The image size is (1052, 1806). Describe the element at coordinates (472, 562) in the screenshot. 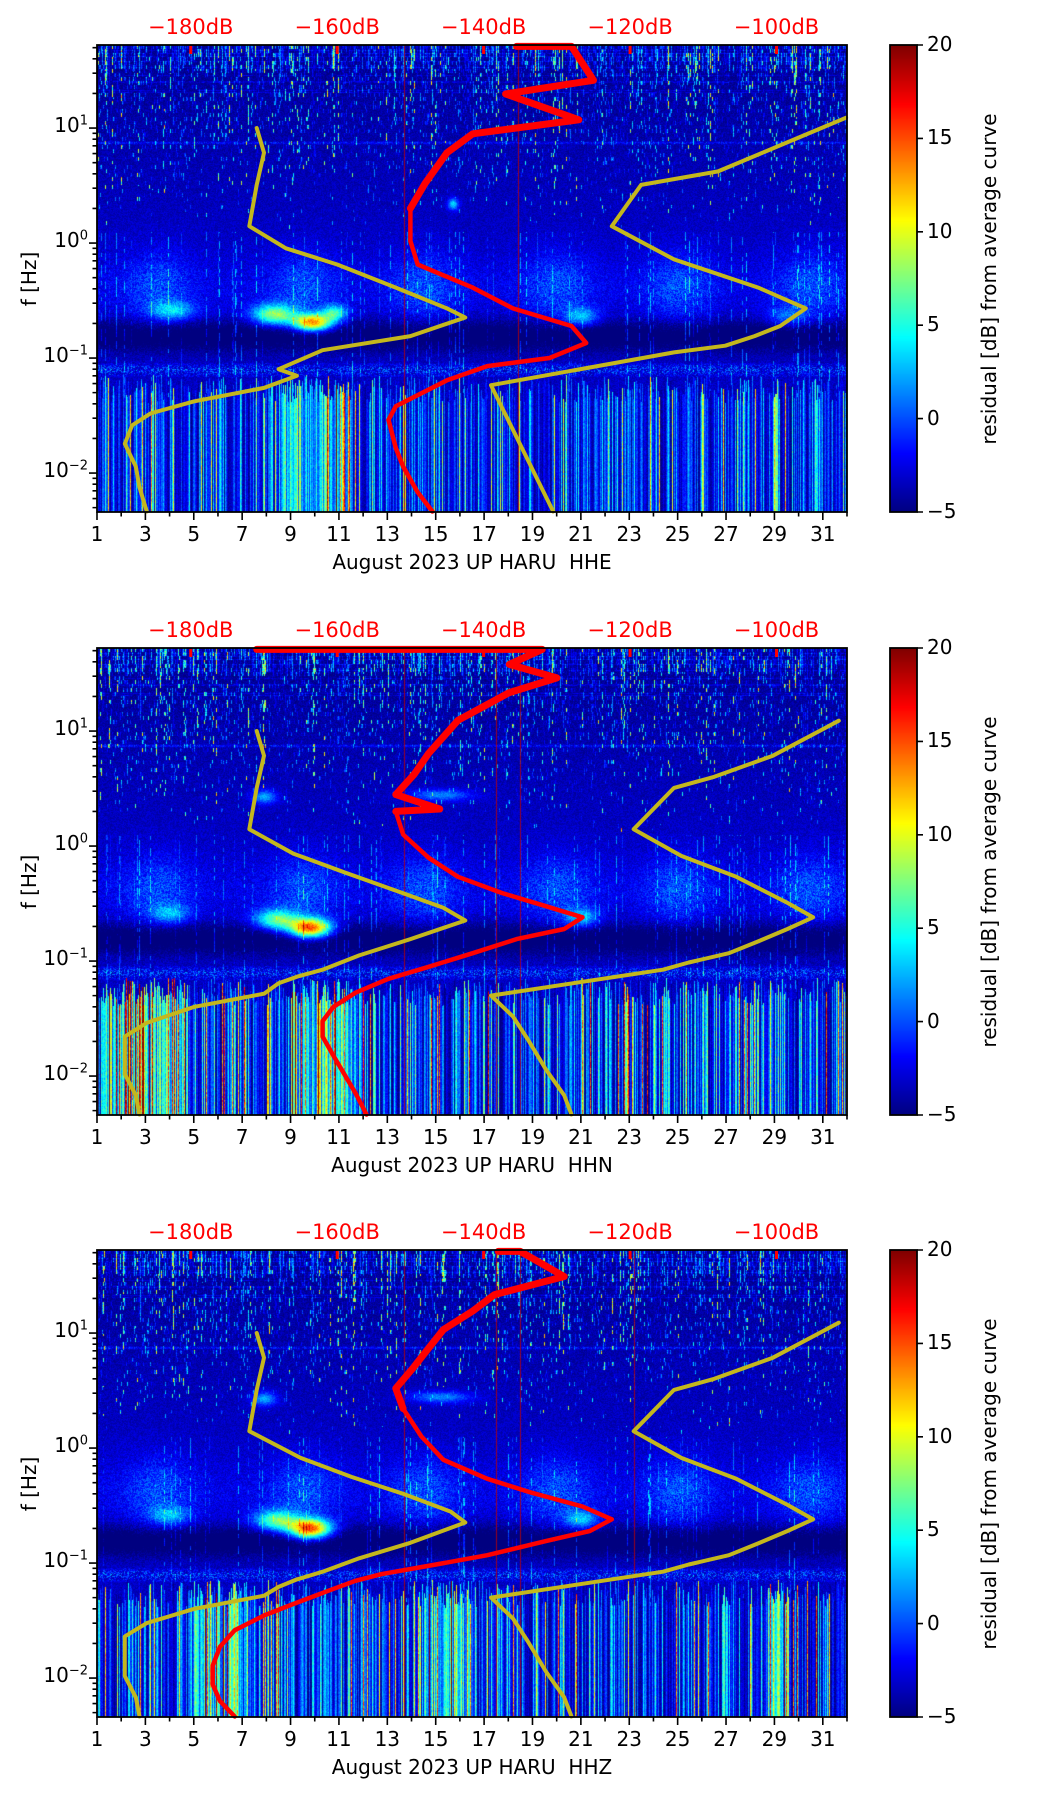

I see `panel-xlabel-hhe: August 2023 UP HARU HHE` at that location.